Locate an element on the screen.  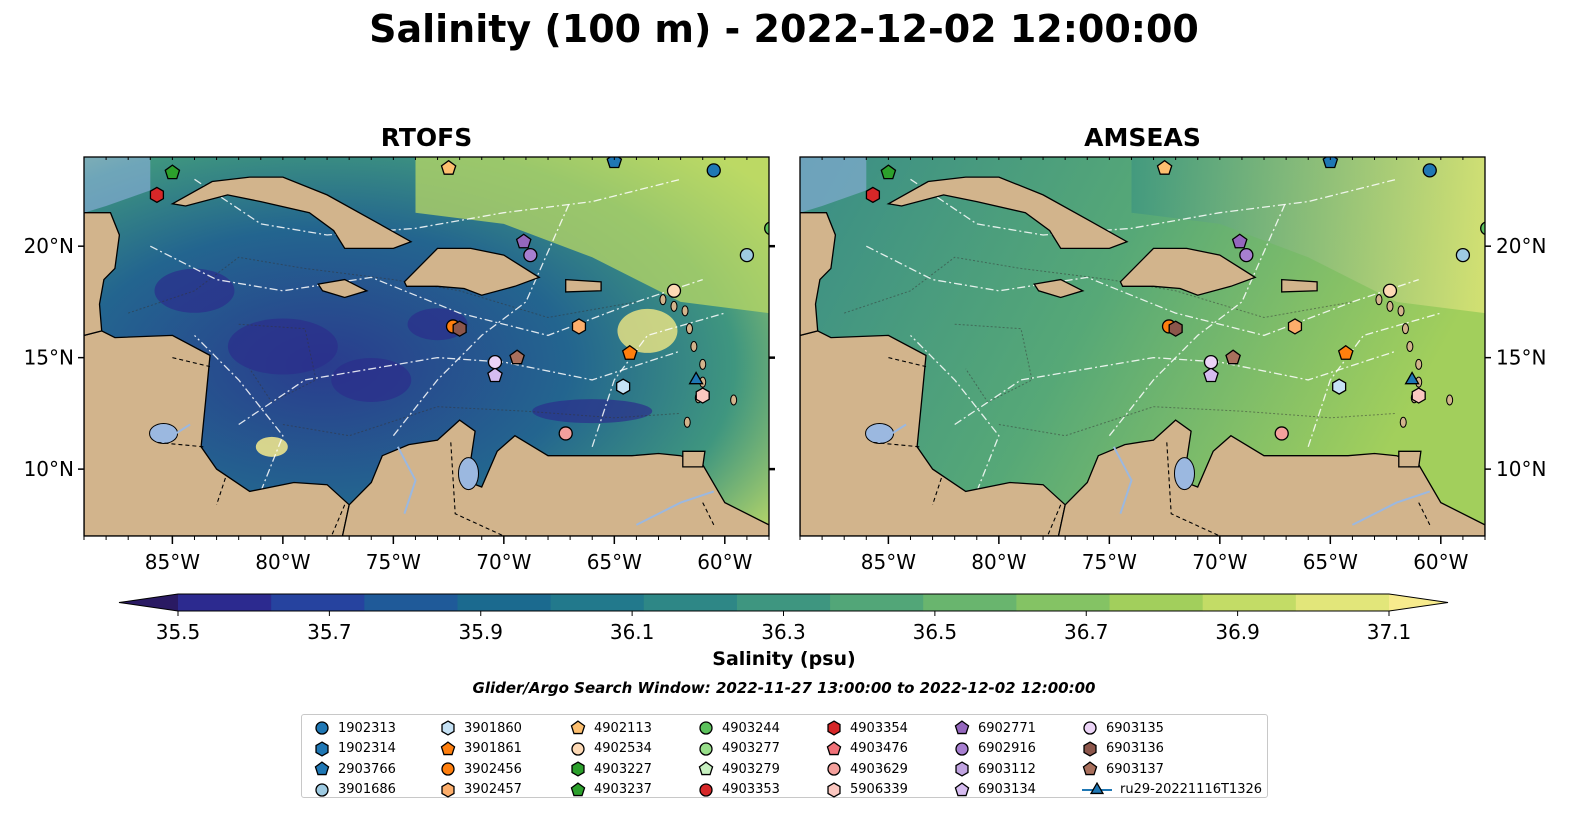
legend-label: 6902916 is located at coordinates (1007, 748).